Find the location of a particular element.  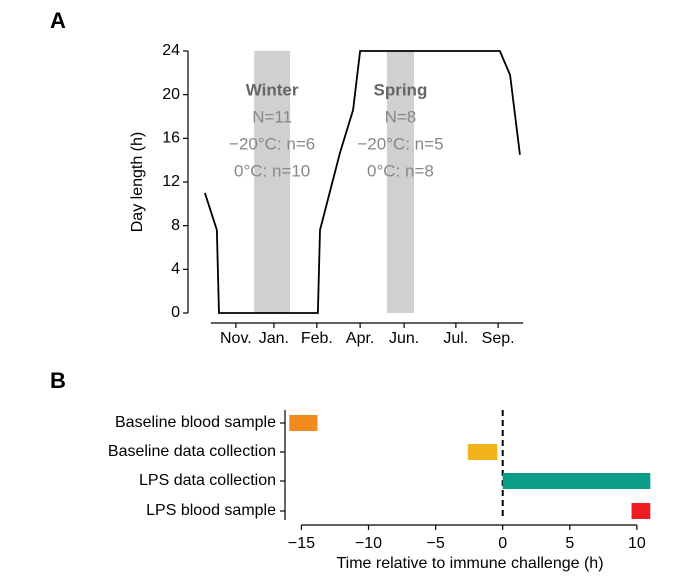

annotation: N=11 is located at coordinates (272, 116).